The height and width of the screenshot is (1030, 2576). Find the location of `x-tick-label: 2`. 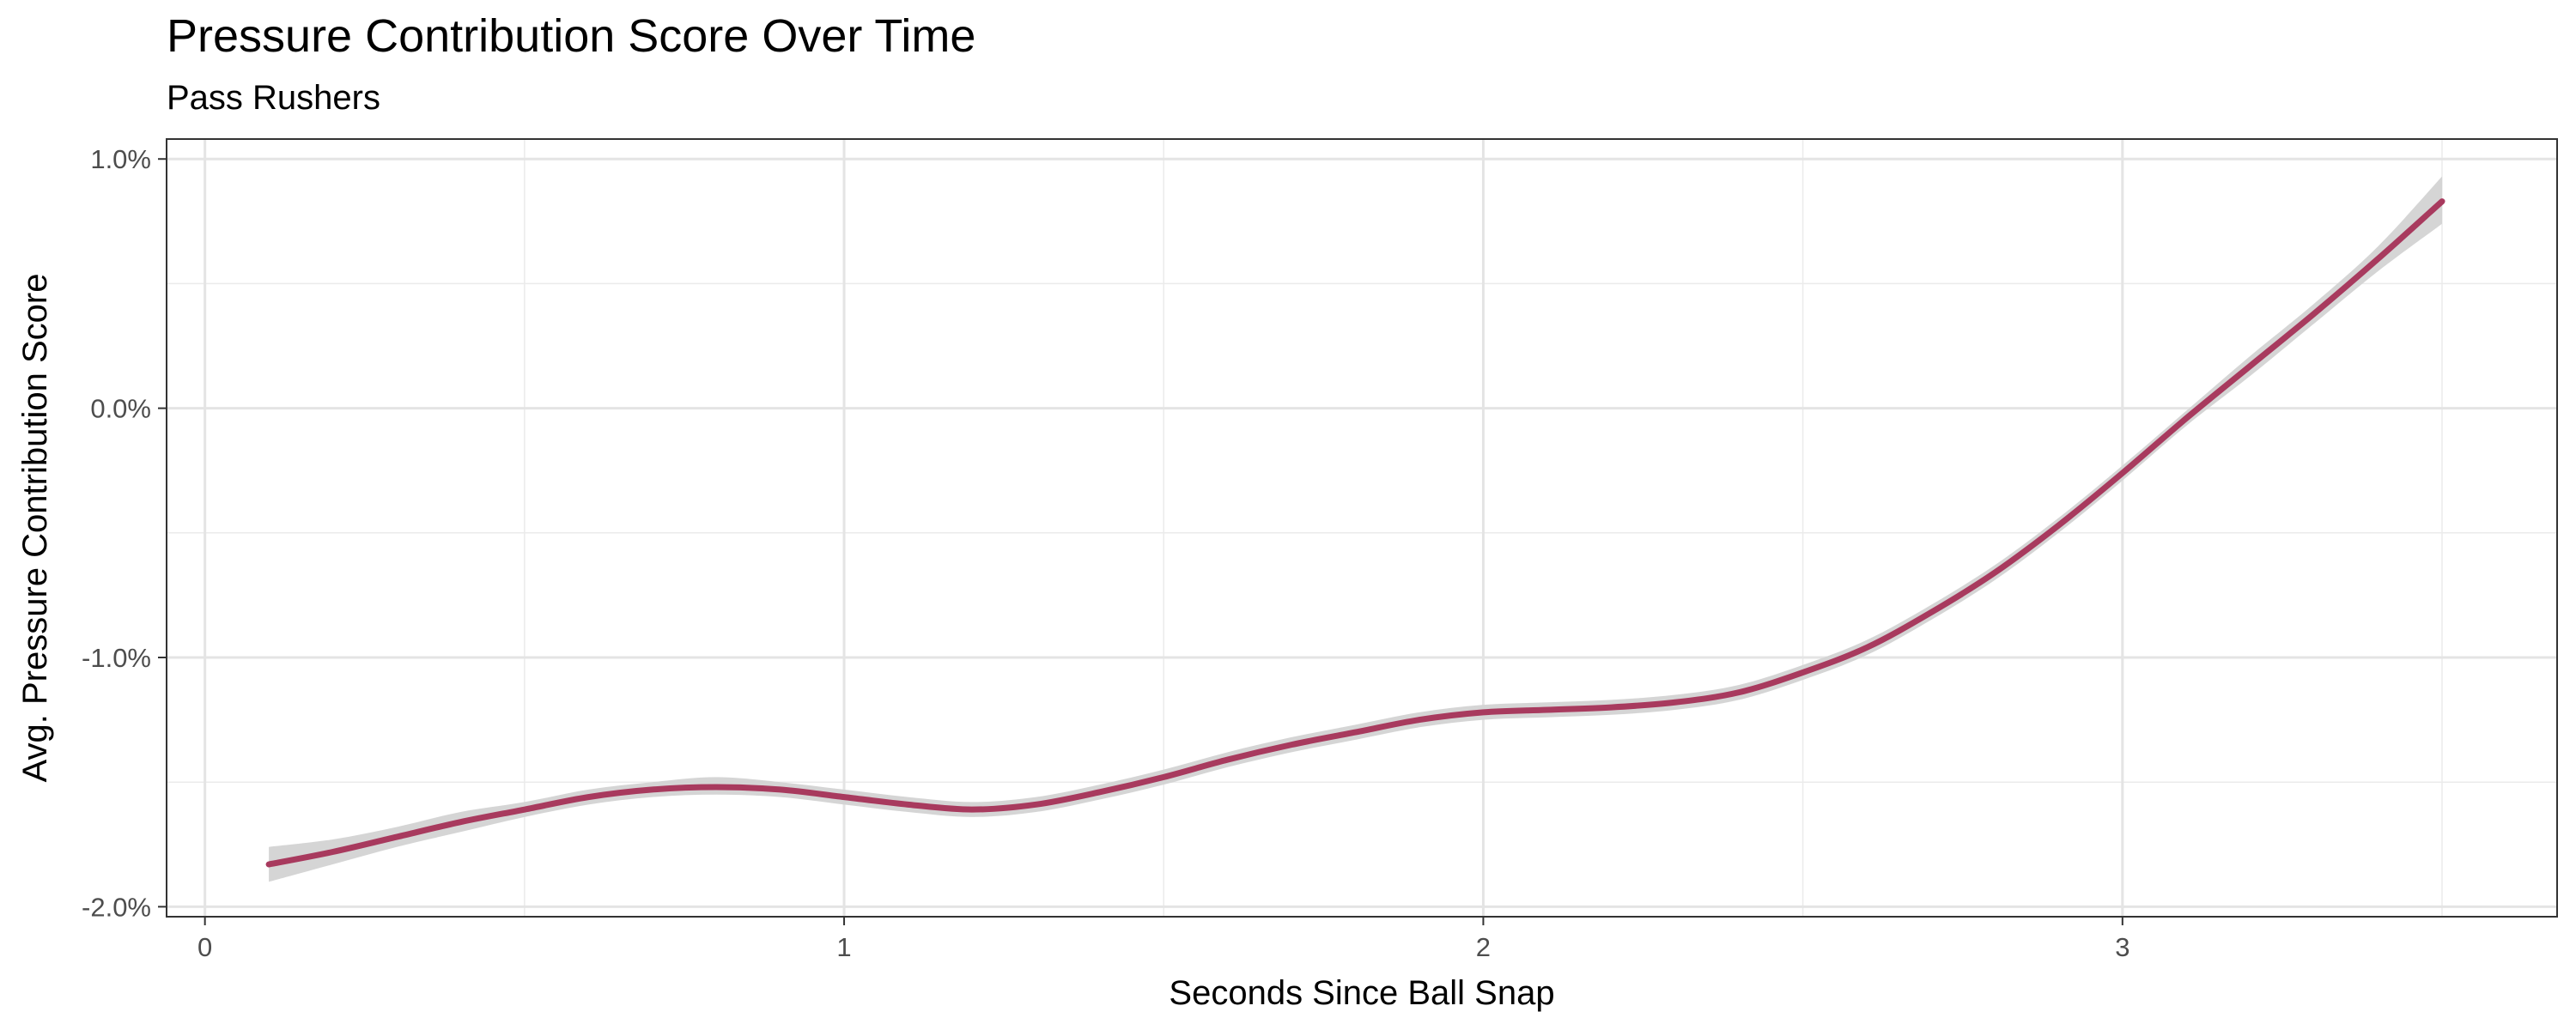

x-tick-label: 2 is located at coordinates (1484, 947).